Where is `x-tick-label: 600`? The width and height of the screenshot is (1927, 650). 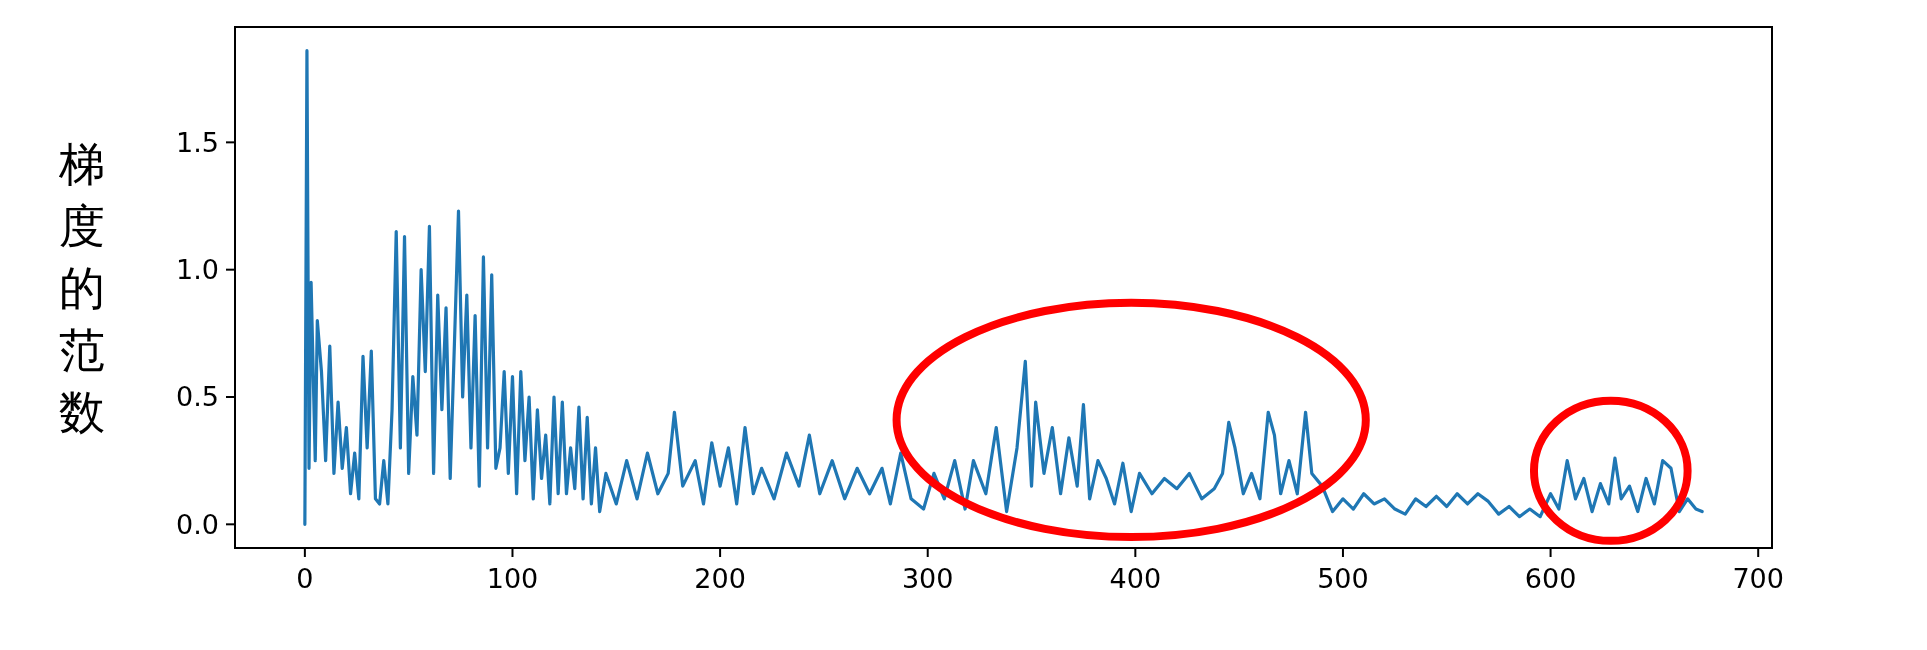
x-tick-label: 600 is located at coordinates (1550, 578).